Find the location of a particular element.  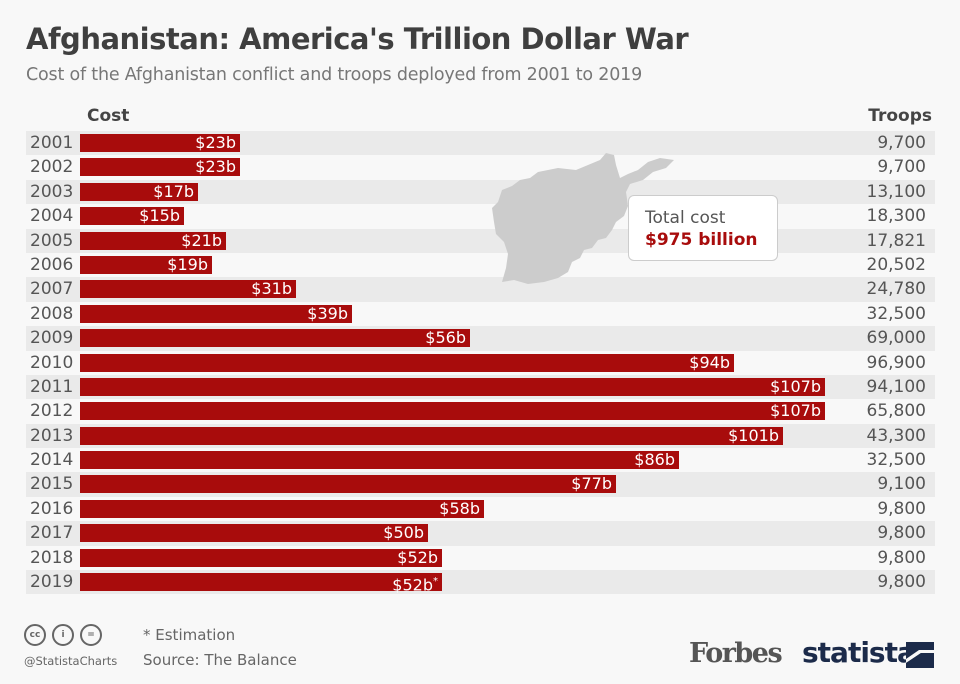

year-label: 2007 is located at coordinates (52, 289).